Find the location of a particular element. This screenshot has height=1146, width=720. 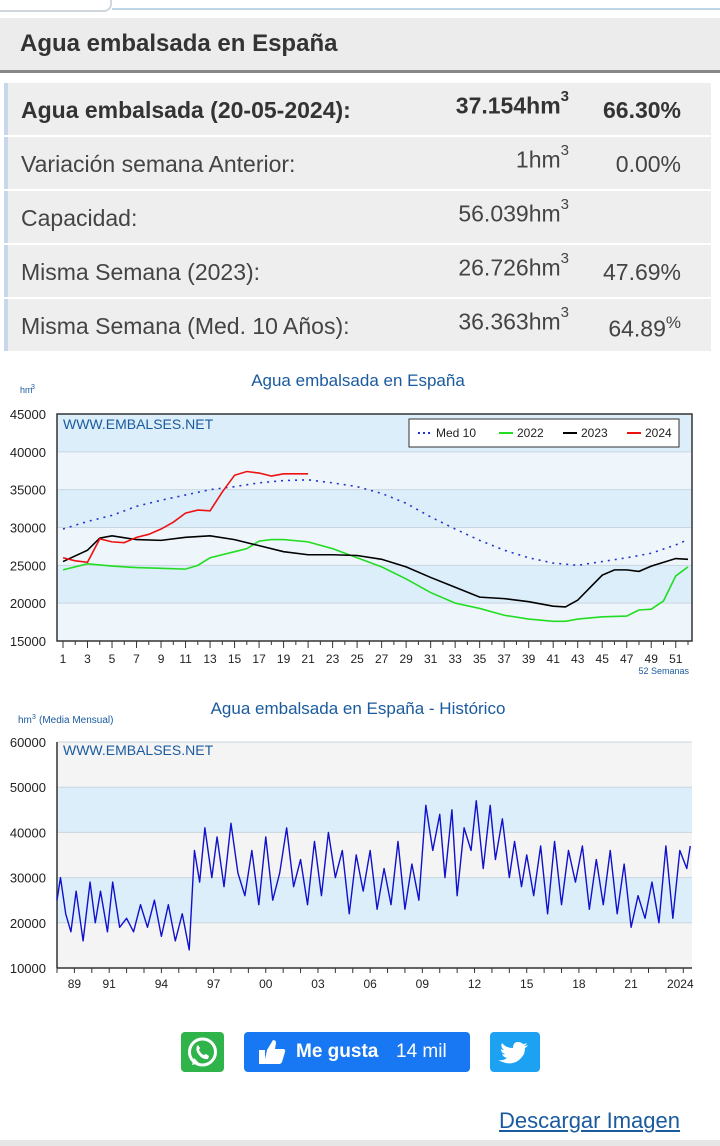

series-line-2022 is located at coordinates (375, 580).